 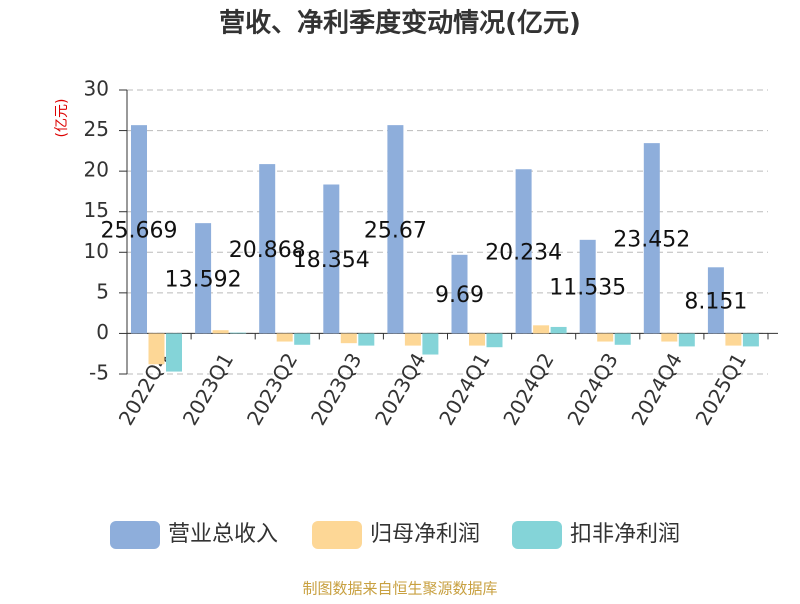 What do you see at coordinates (96, 251) in the screenshot?
I see `y-tick-label: 10` at bounding box center [96, 251].